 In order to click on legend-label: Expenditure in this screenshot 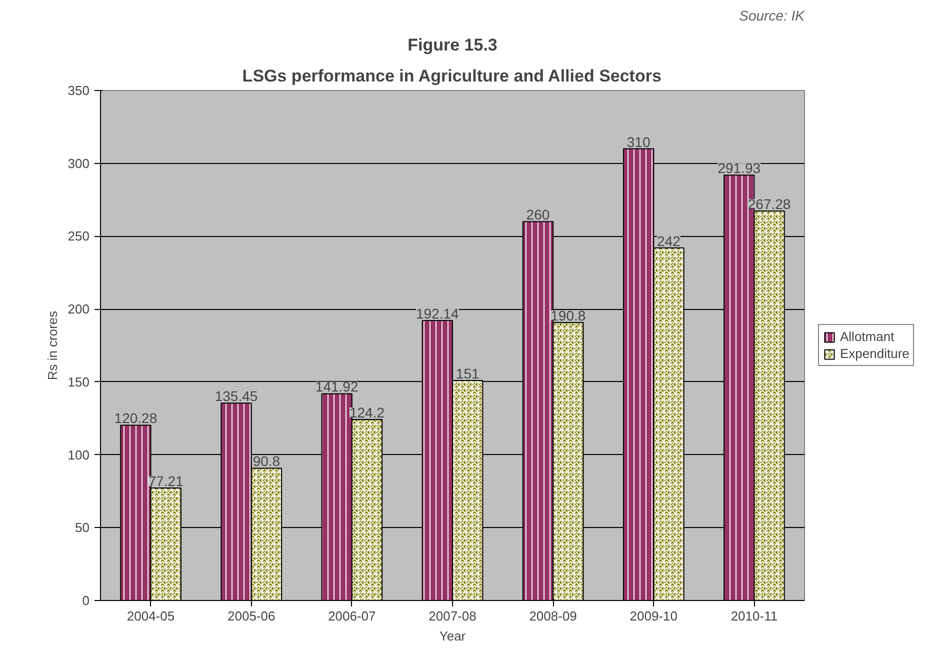, I will do `click(875, 353)`.